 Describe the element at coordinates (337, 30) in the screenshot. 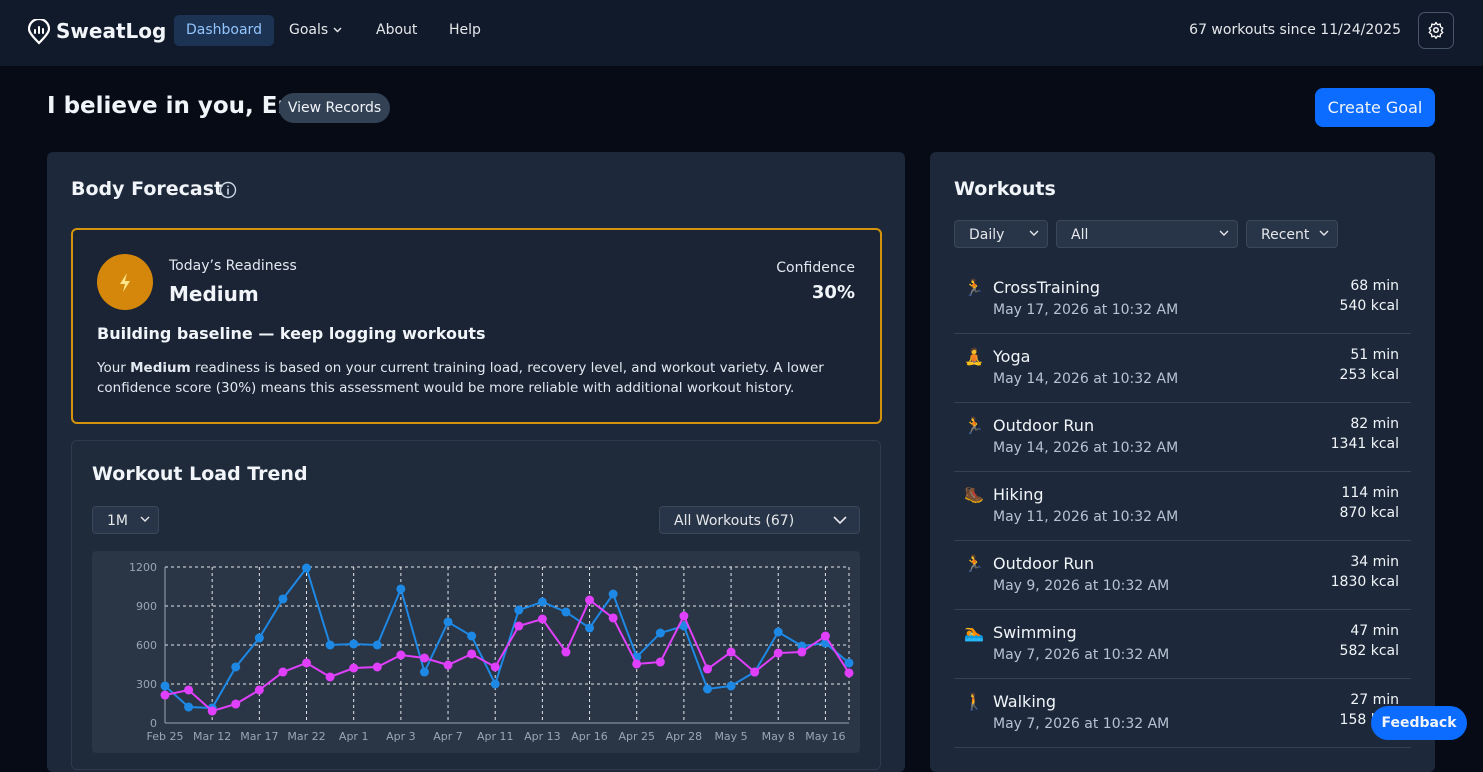

I see `chevron` at that location.